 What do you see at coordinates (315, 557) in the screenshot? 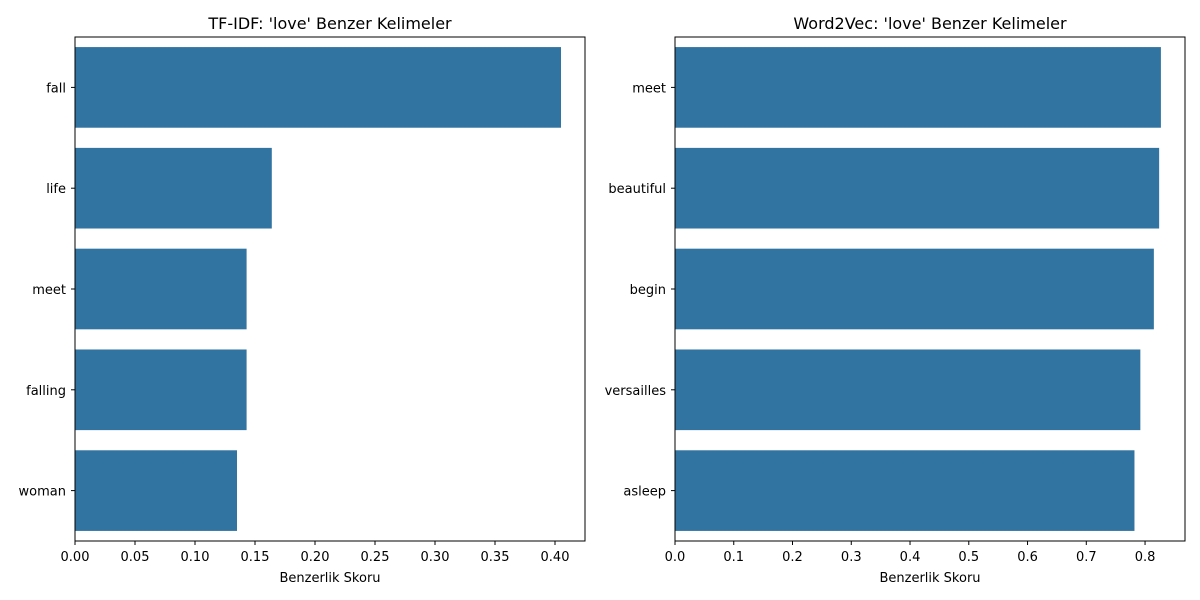
I see `tfidf-x-tick-label: 0.20` at bounding box center [315, 557].